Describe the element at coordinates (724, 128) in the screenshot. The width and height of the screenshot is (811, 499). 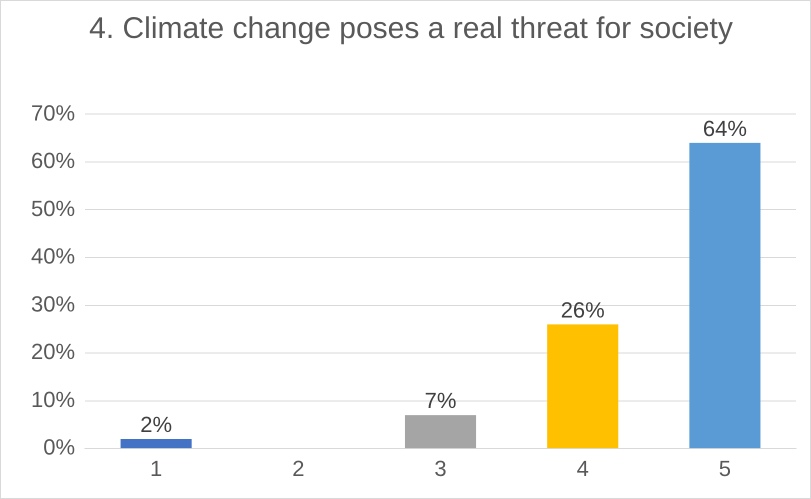
I see `data-label: 64%` at that location.